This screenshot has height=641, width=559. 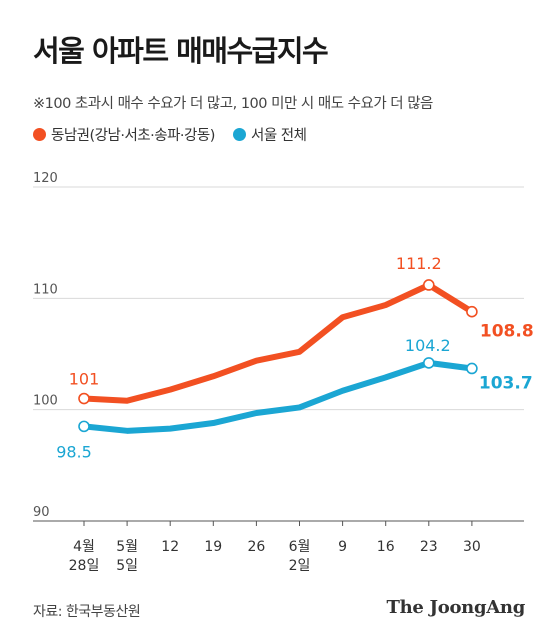 What do you see at coordinates (170, 547) in the screenshot?
I see `x-tick-label: 12` at bounding box center [170, 547].